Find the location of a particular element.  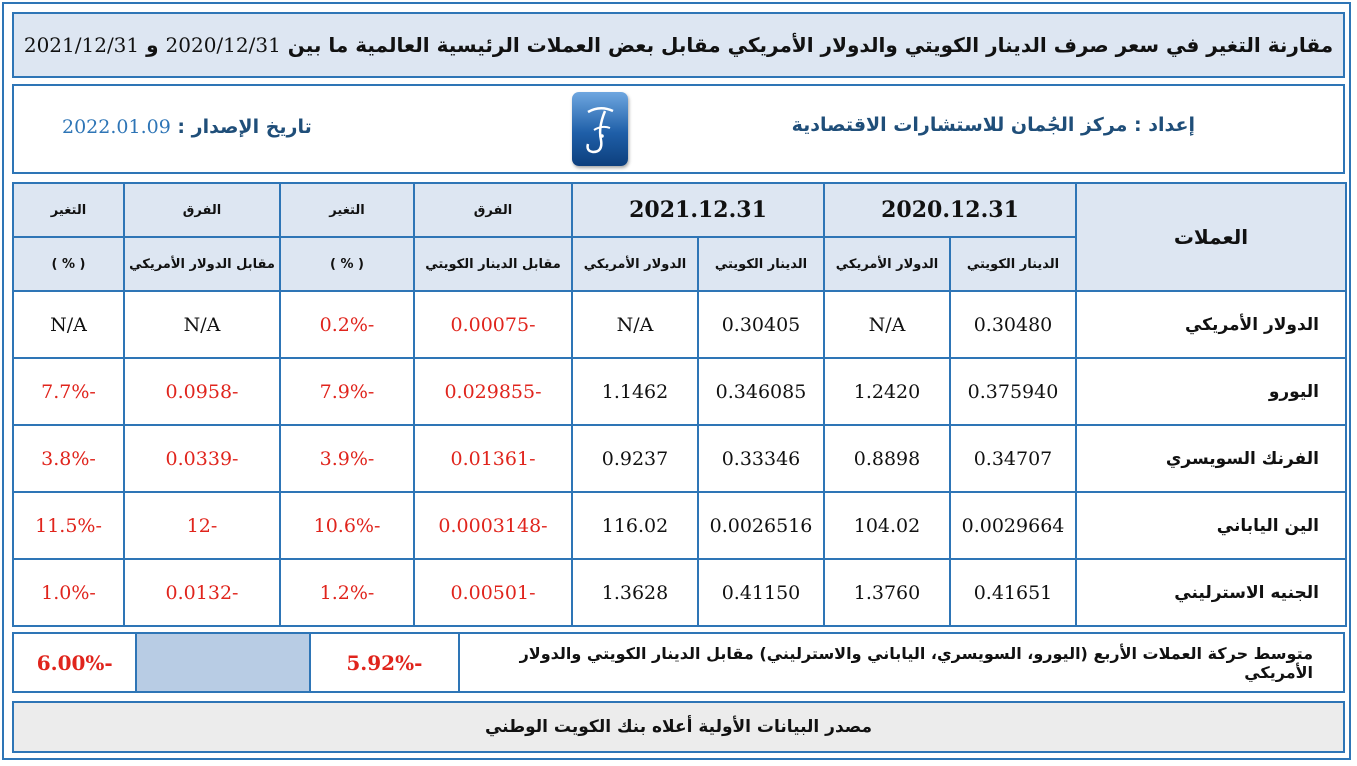

usd-2020: 0.8898 is located at coordinates (887, 458).